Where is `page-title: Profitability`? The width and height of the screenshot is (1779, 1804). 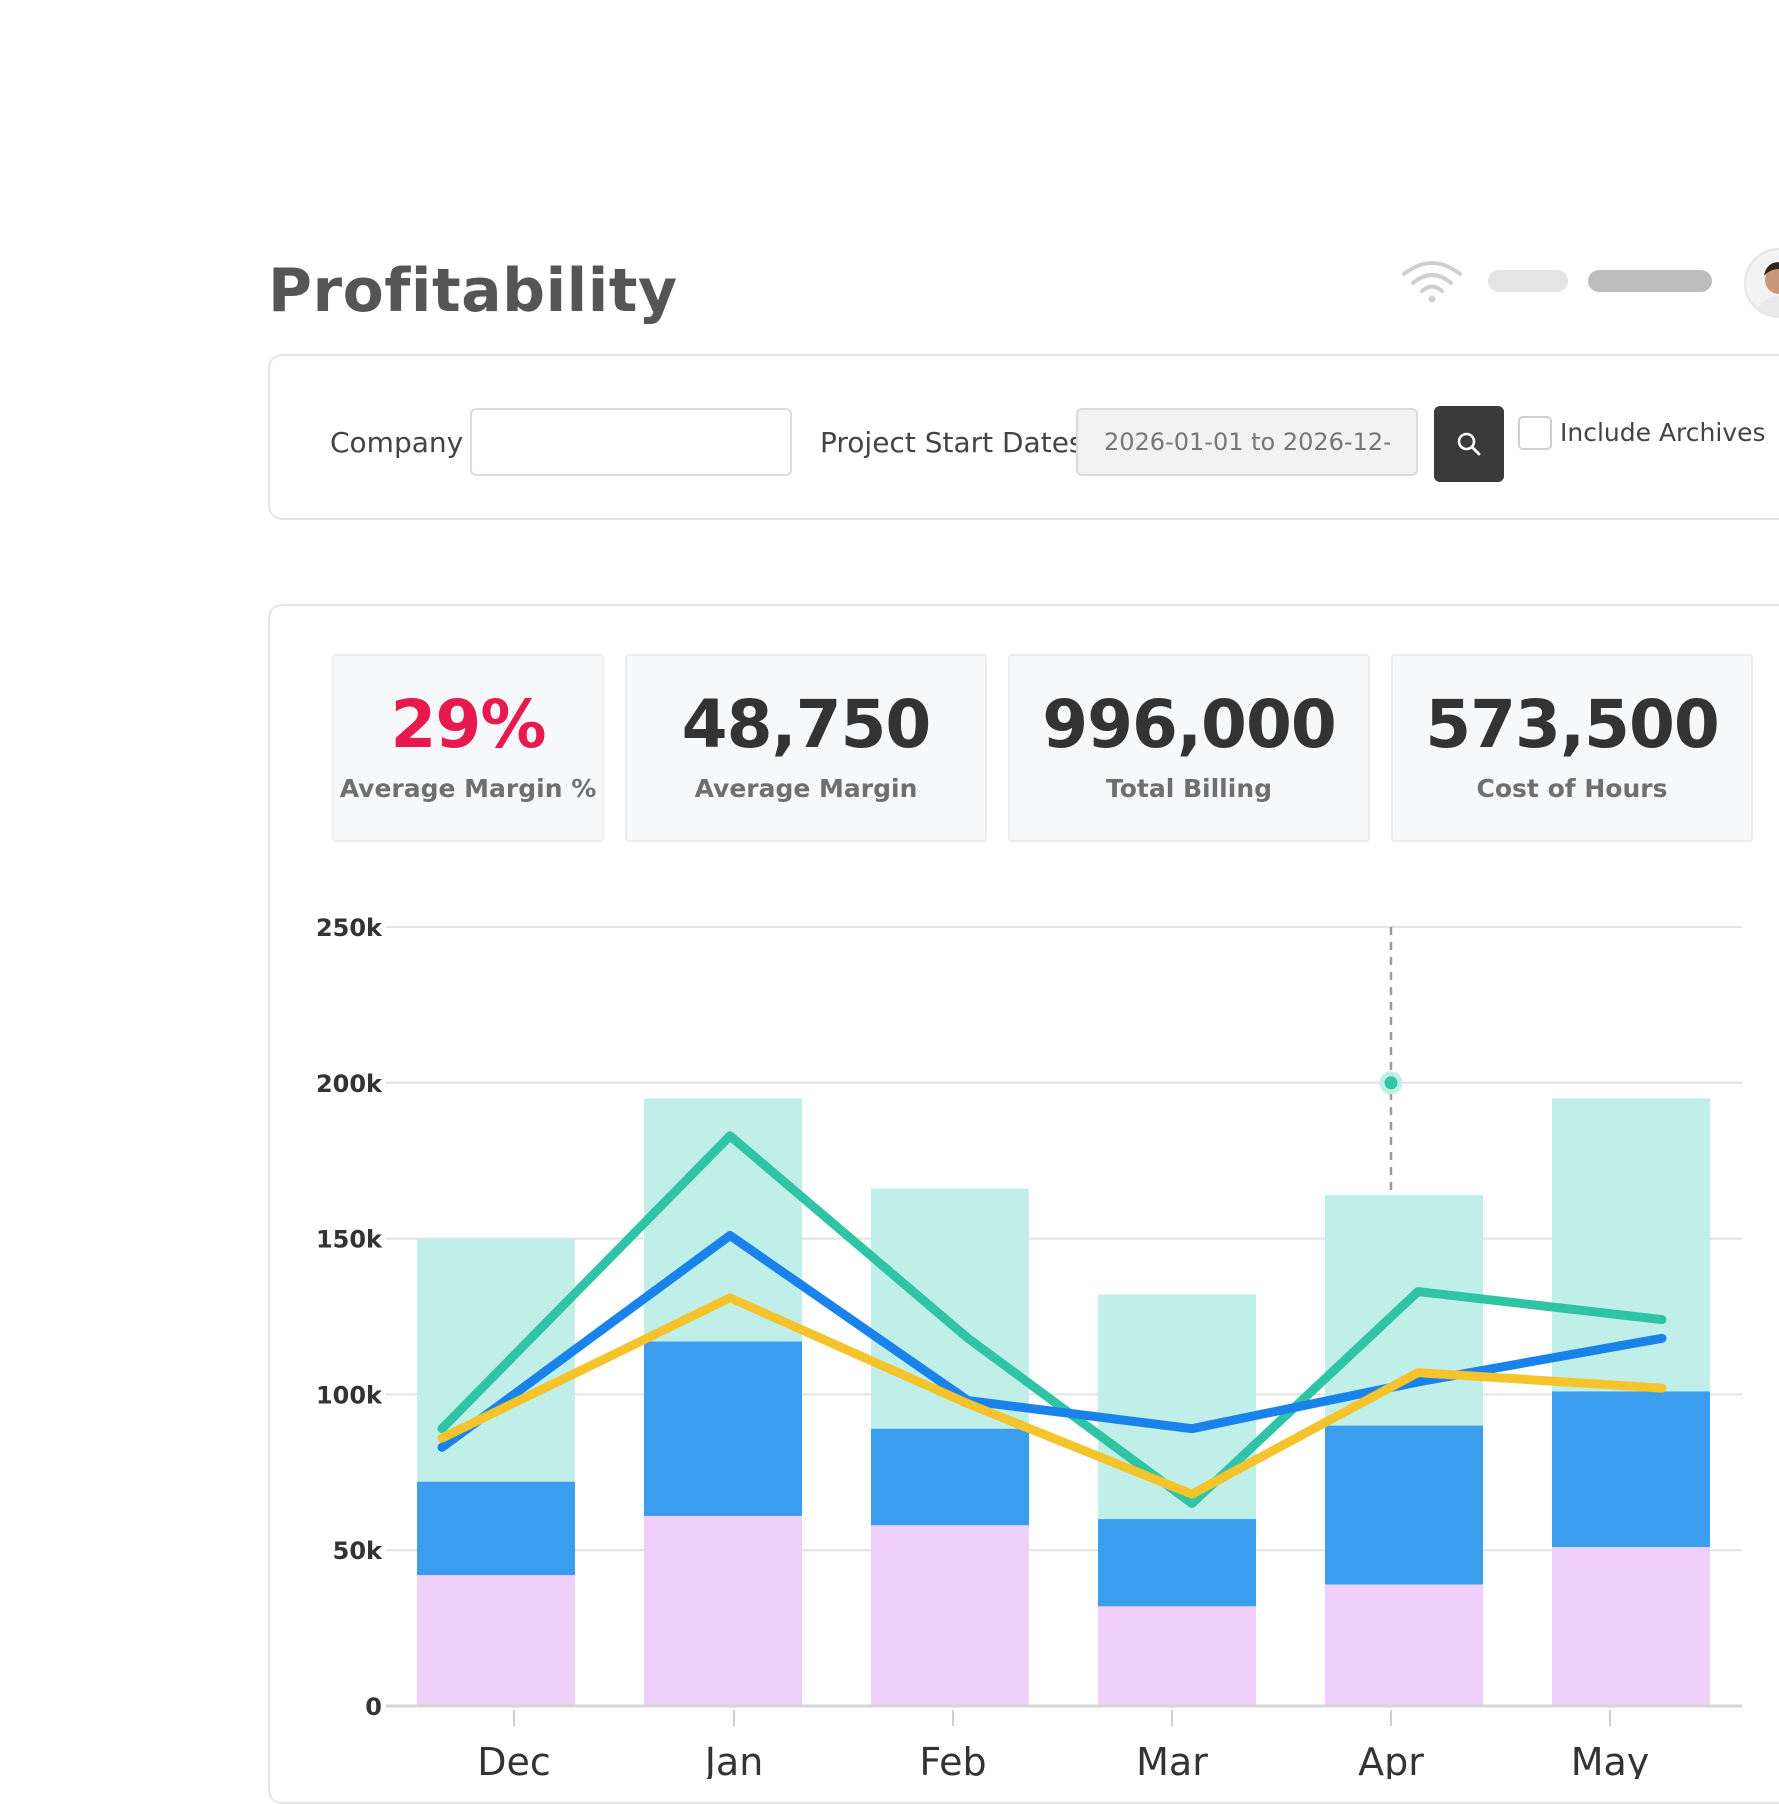 page-title: Profitability is located at coordinates (473, 291).